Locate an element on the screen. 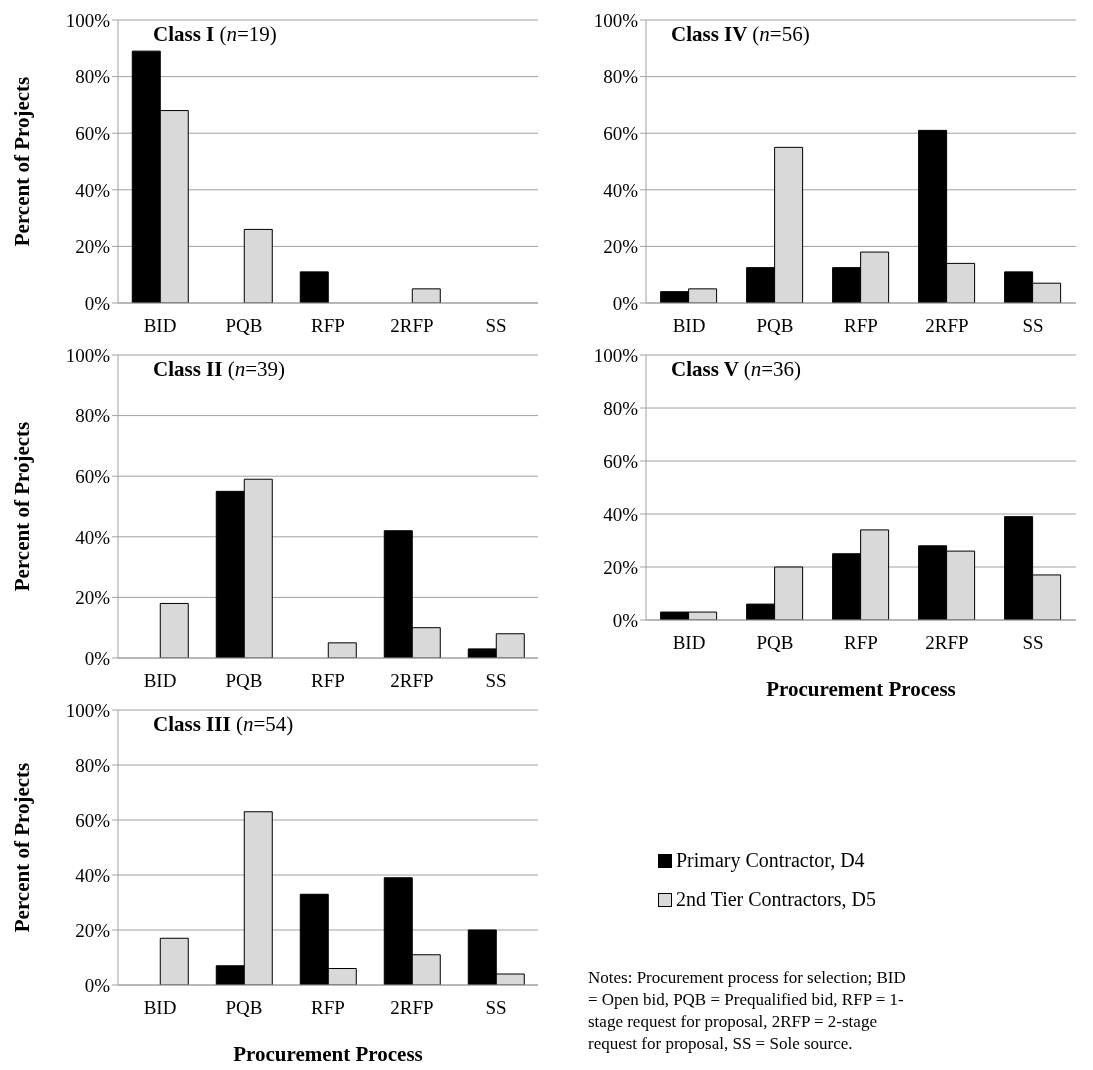  chart-title: Class V (n=36) is located at coordinates (736, 369).